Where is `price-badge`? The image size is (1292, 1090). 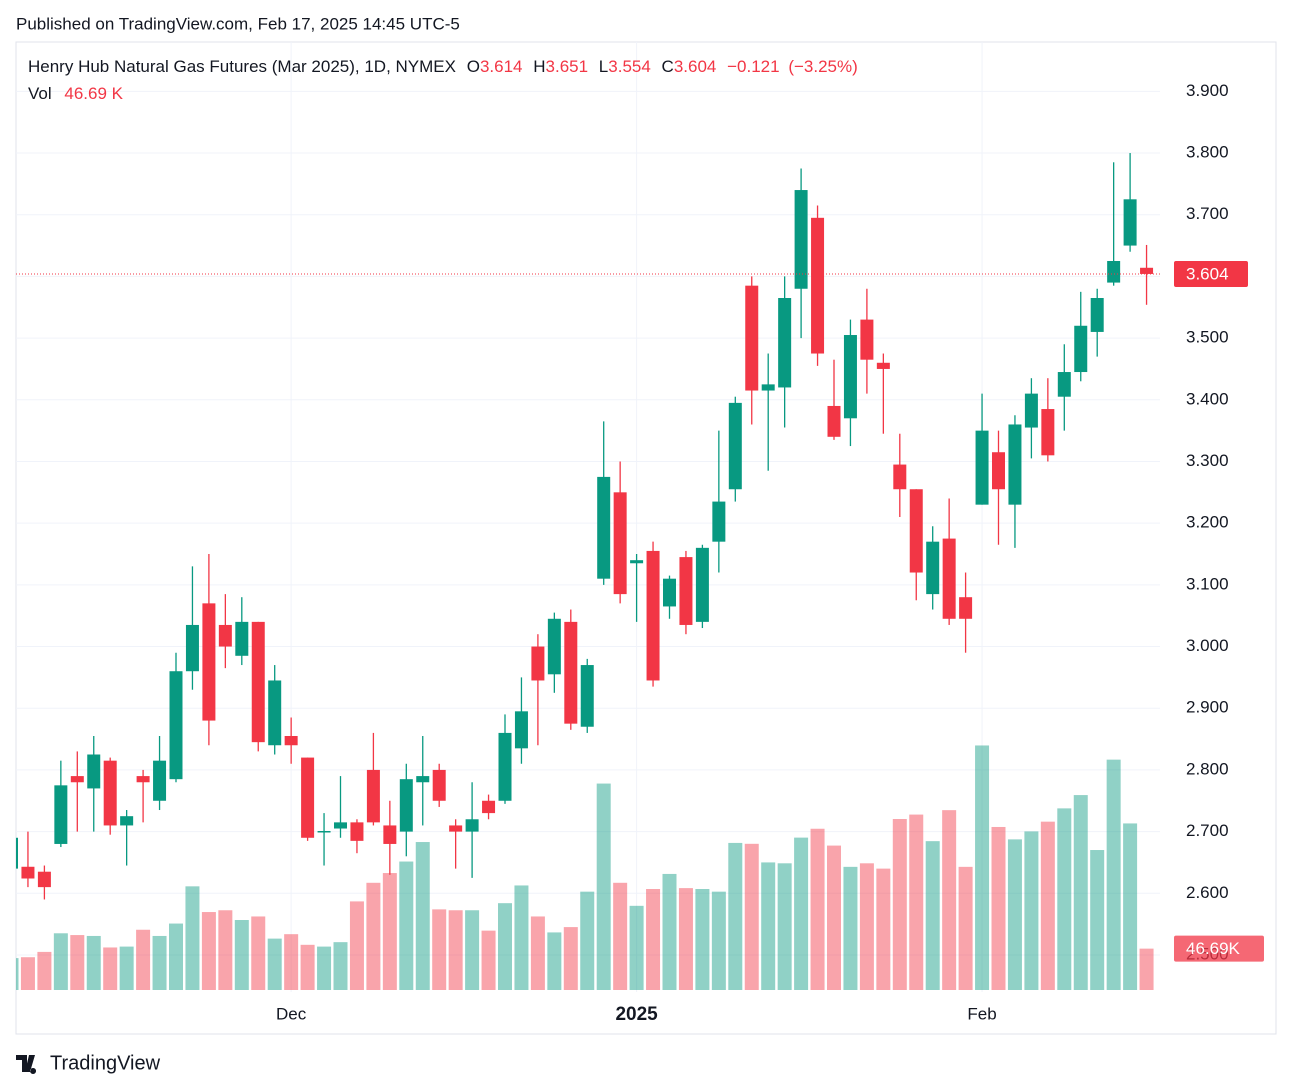 price-badge is located at coordinates (1211, 273).